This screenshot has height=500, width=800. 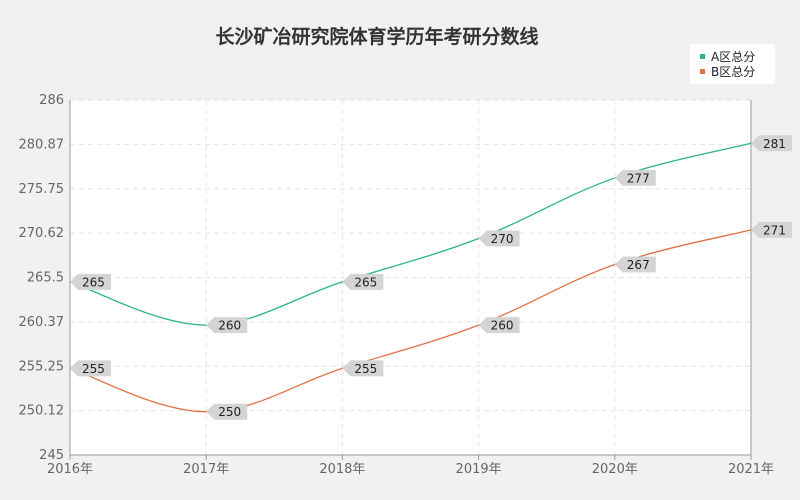 What do you see at coordinates (733, 57) in the screenshot?
I see `legend-label: A区总分` at bounding box center [733, 57].